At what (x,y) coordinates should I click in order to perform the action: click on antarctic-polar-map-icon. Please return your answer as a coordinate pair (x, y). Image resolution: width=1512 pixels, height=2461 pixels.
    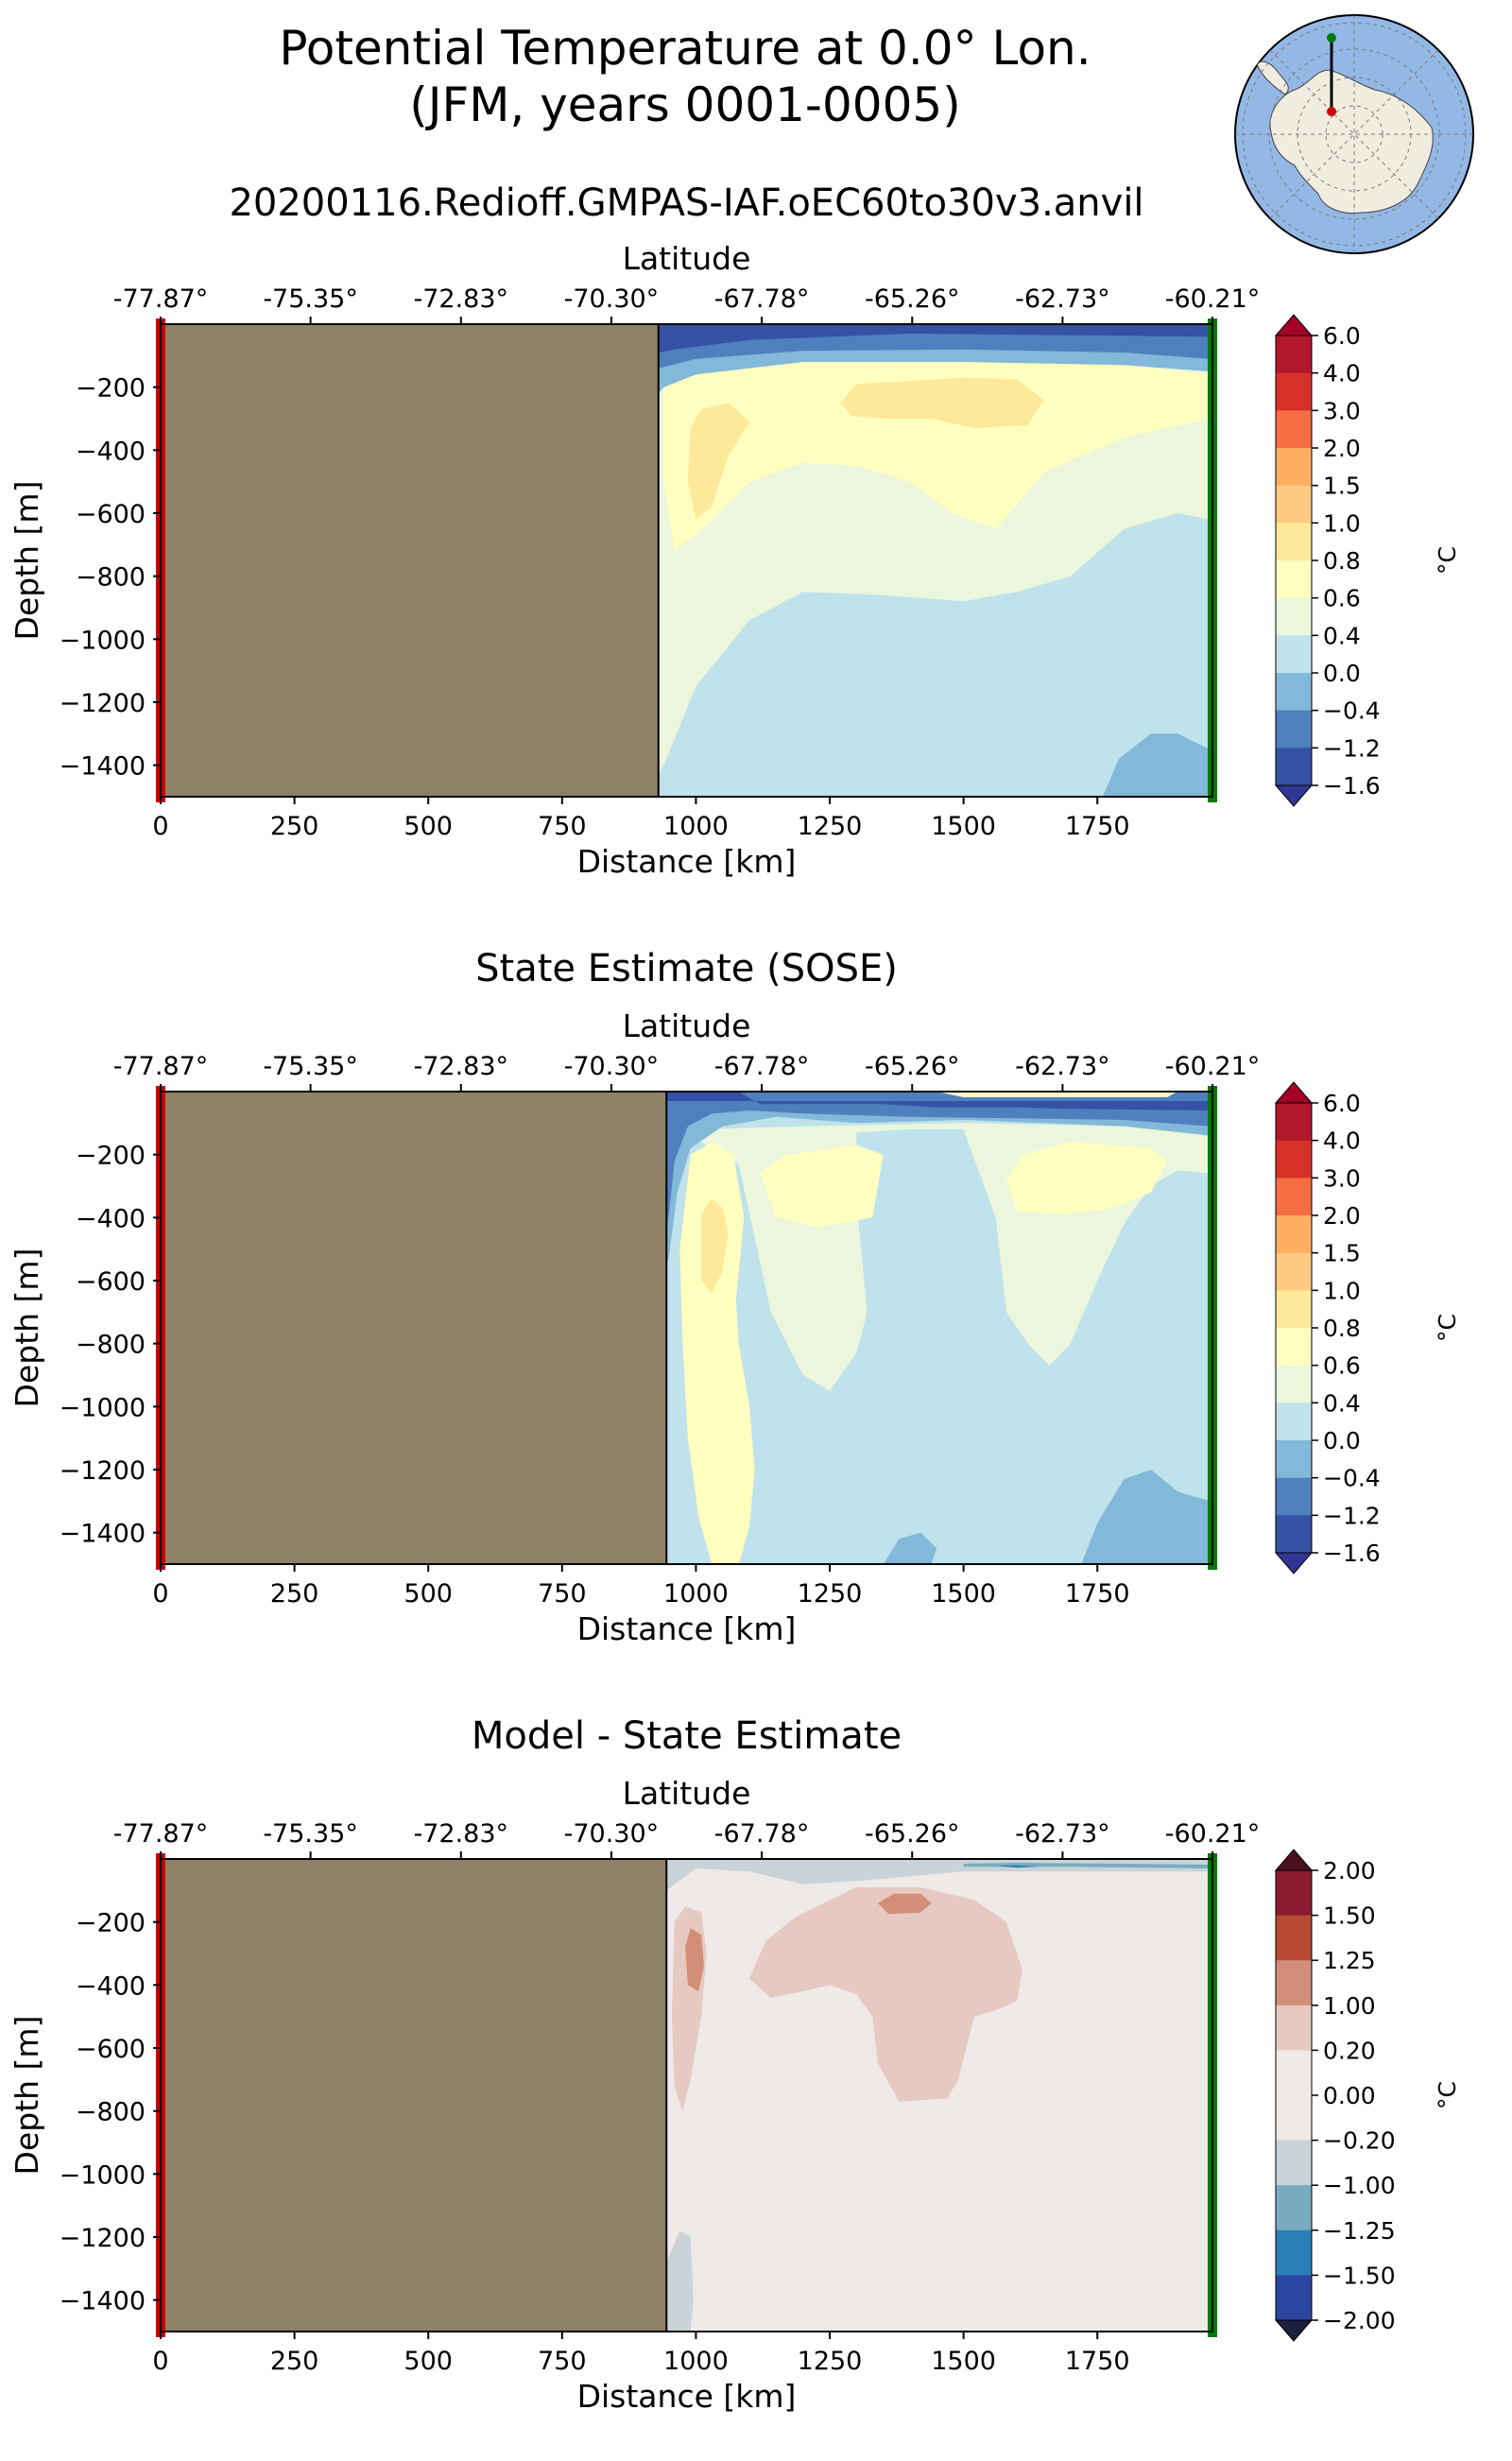
    Looking at the image, I should click on (1354, 134).